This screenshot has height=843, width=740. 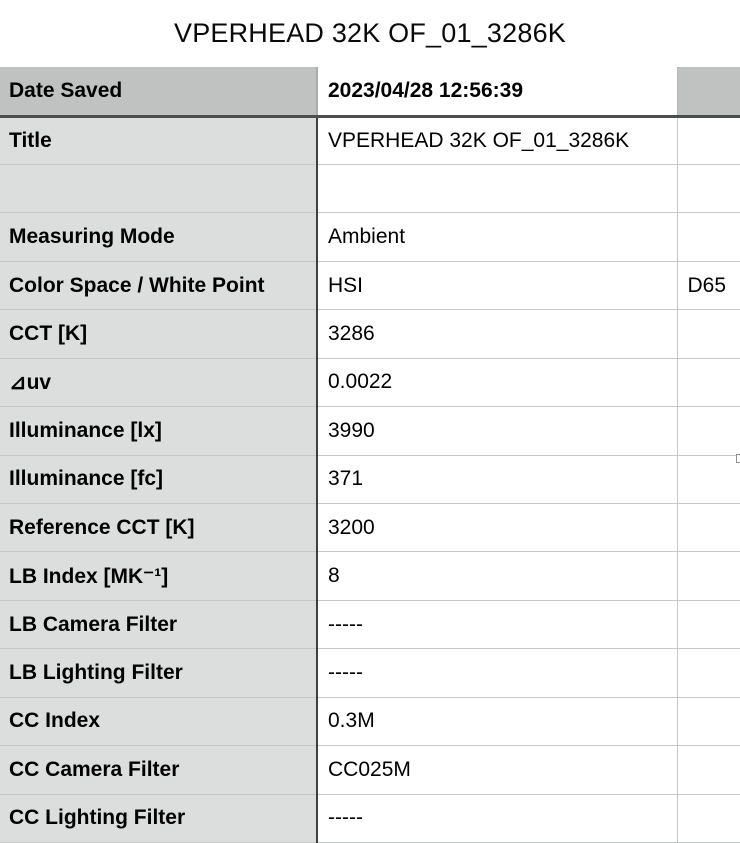 I want to click on row-value: 3200, so click(x=497, y=528).